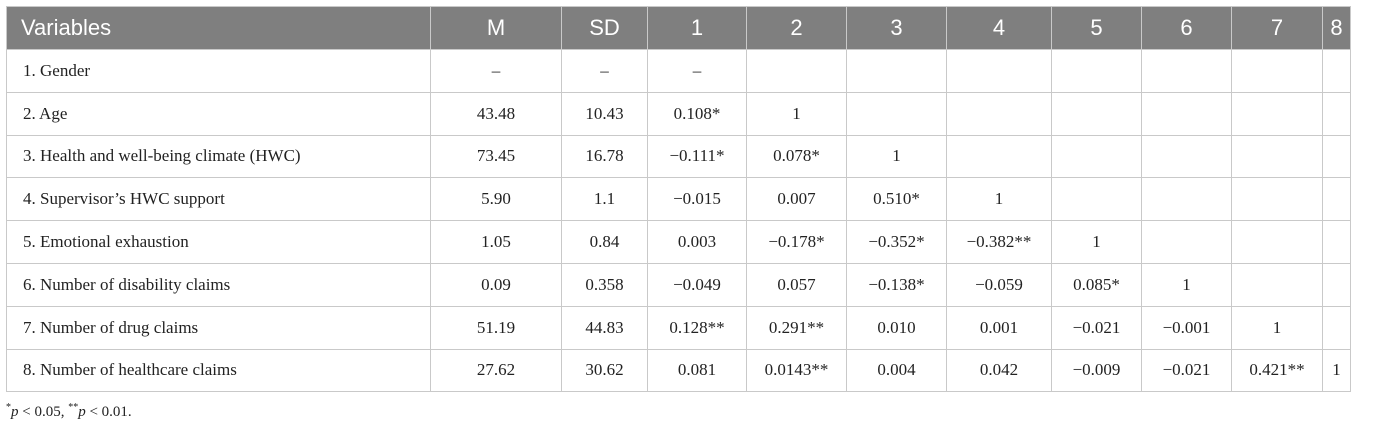  What do you see at coordinates (697, 242) in the screenshot?
I see `table-cell: 0.003` at bounding box center [697, 242].